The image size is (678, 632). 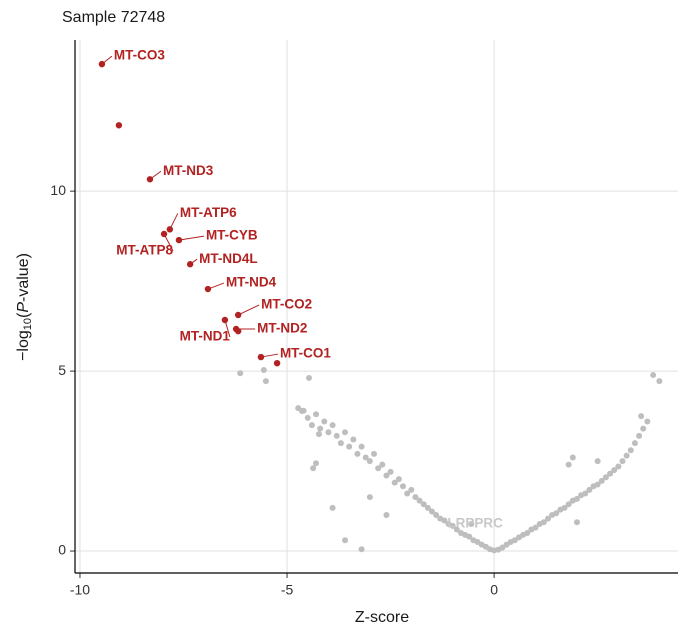 What do you see at coordinates (228, 258) in the screenshot?
I see `point-label: MT-ND4L` at bounding box center [228, 258].